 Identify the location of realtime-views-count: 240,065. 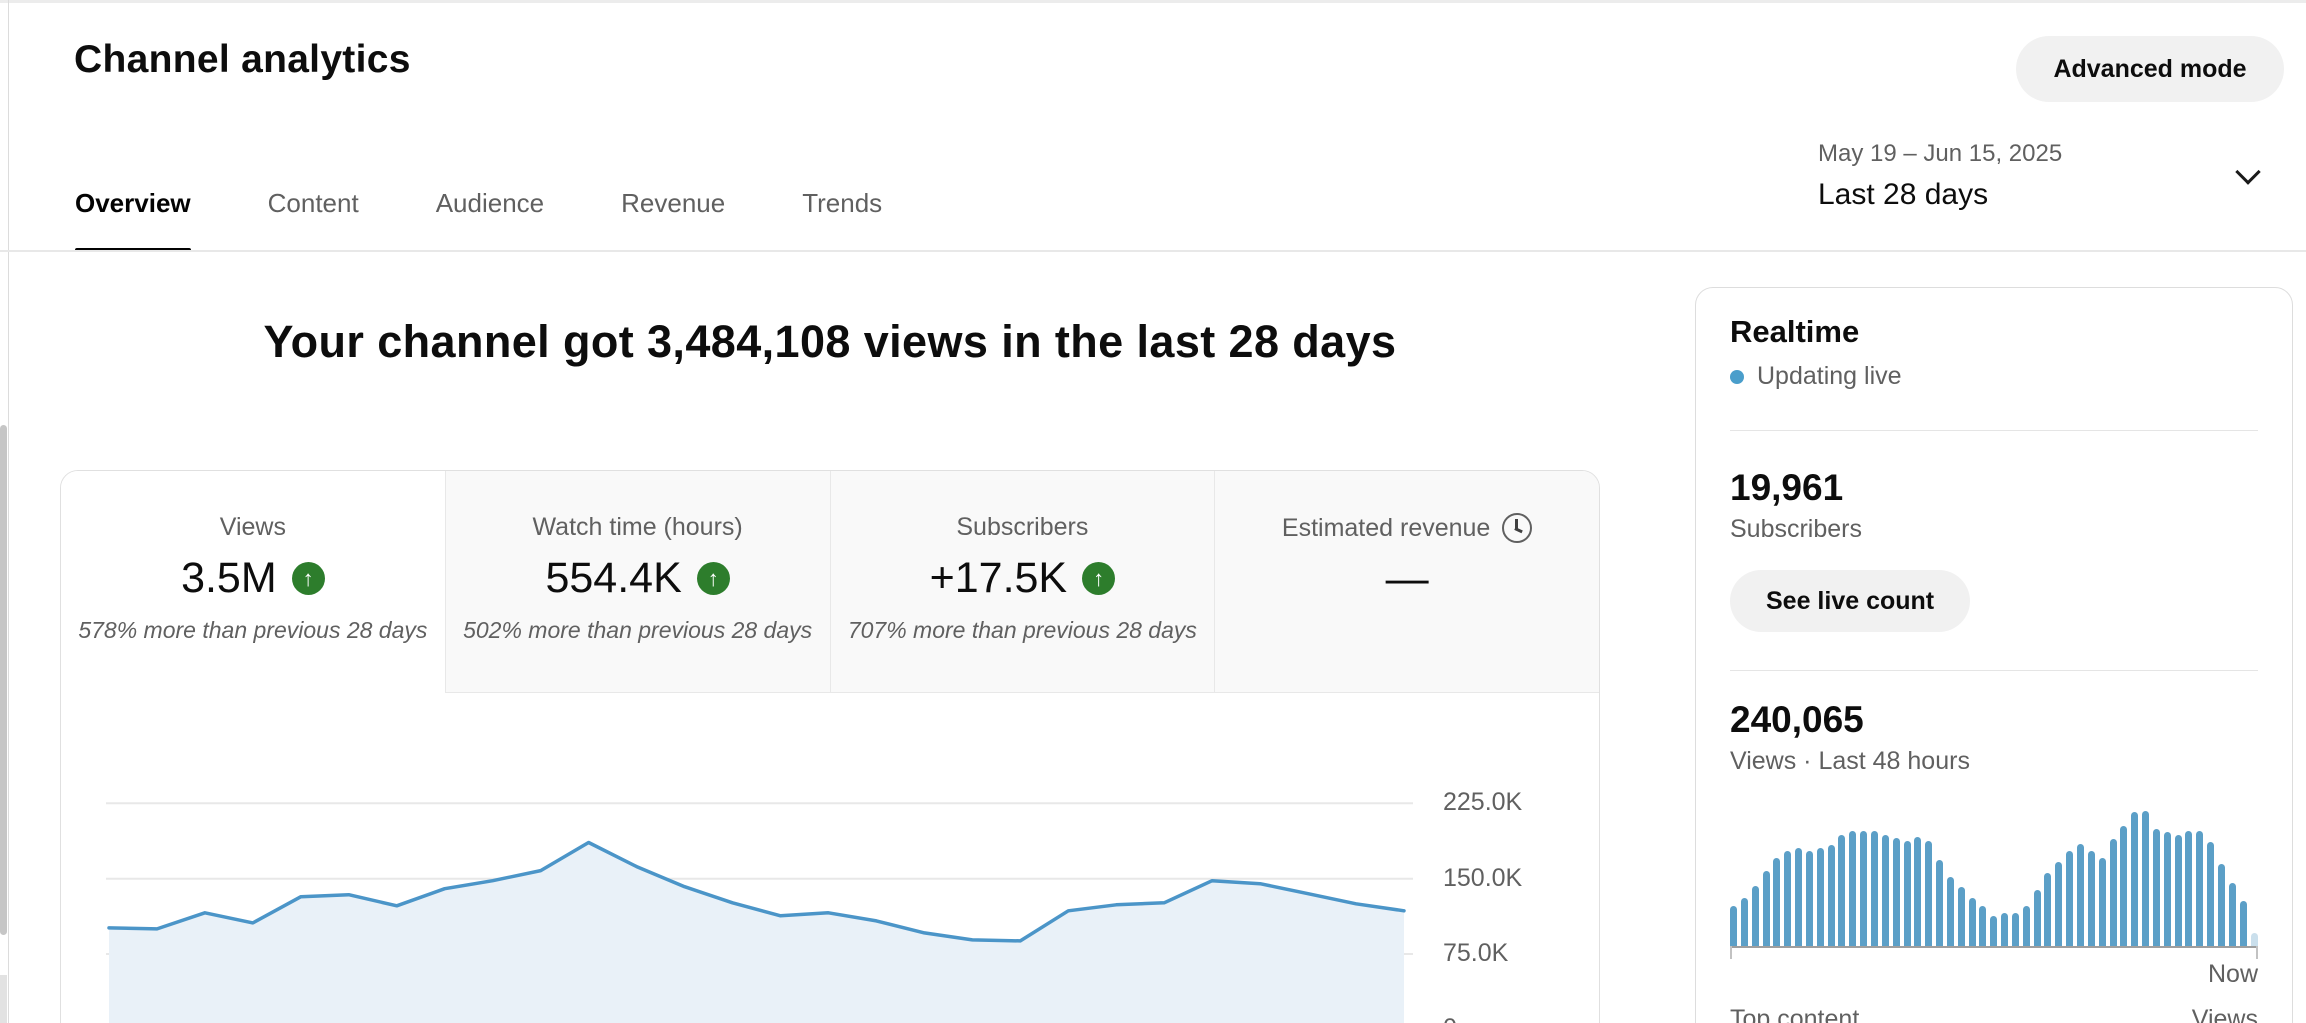
(1797, 719).